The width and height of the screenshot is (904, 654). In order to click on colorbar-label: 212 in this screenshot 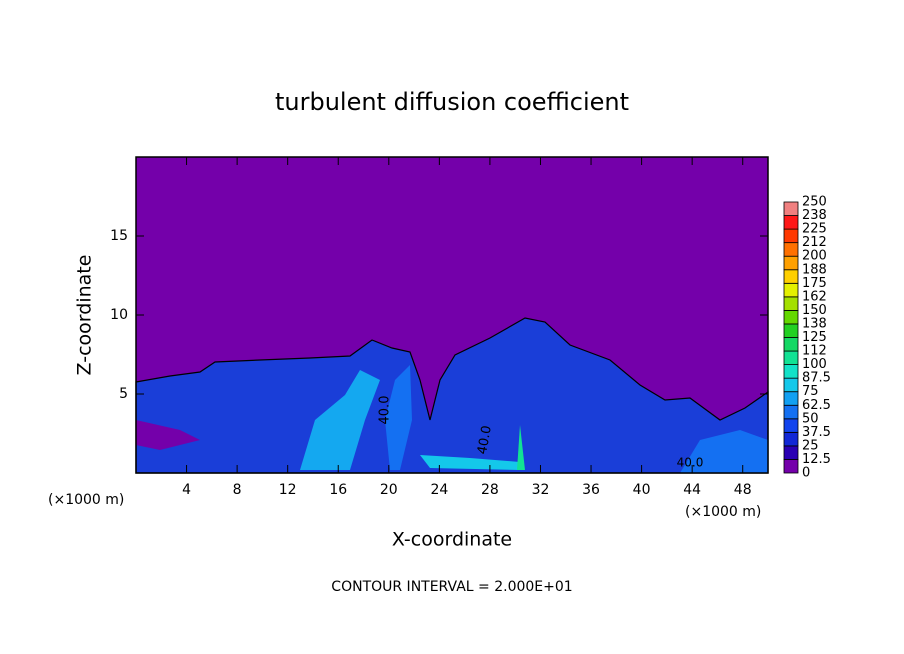, I will do `click(814, 242)`.